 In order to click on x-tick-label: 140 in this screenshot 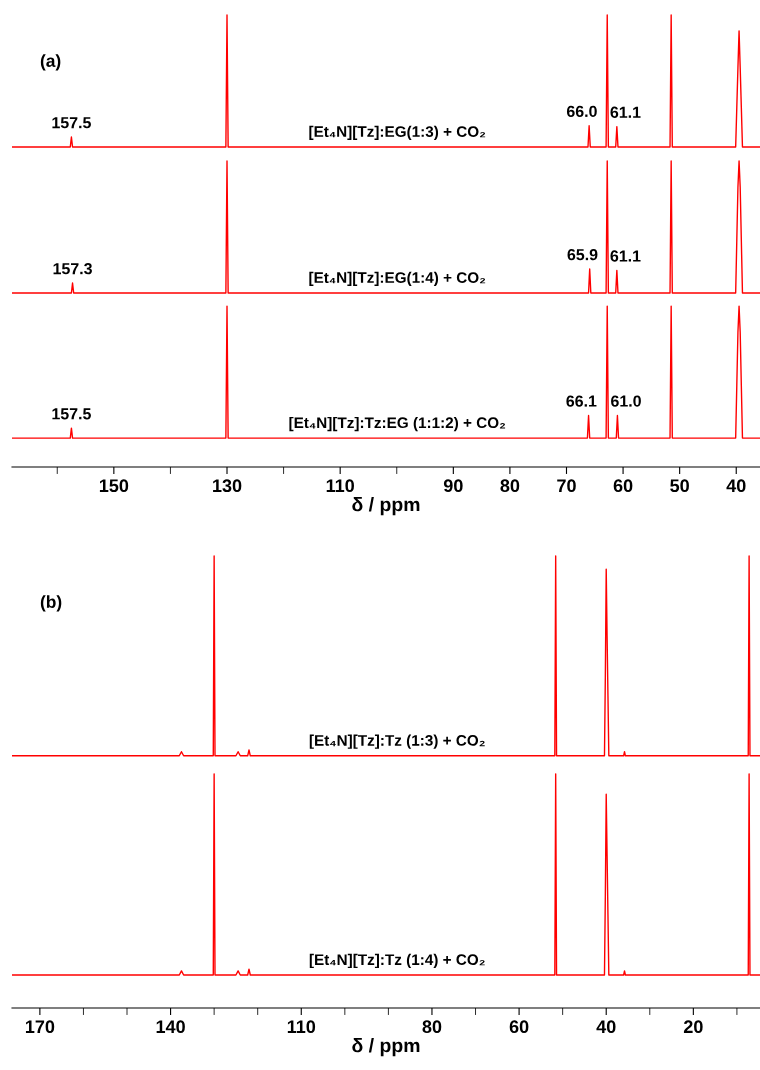, I will do `click(170, 1027)`.